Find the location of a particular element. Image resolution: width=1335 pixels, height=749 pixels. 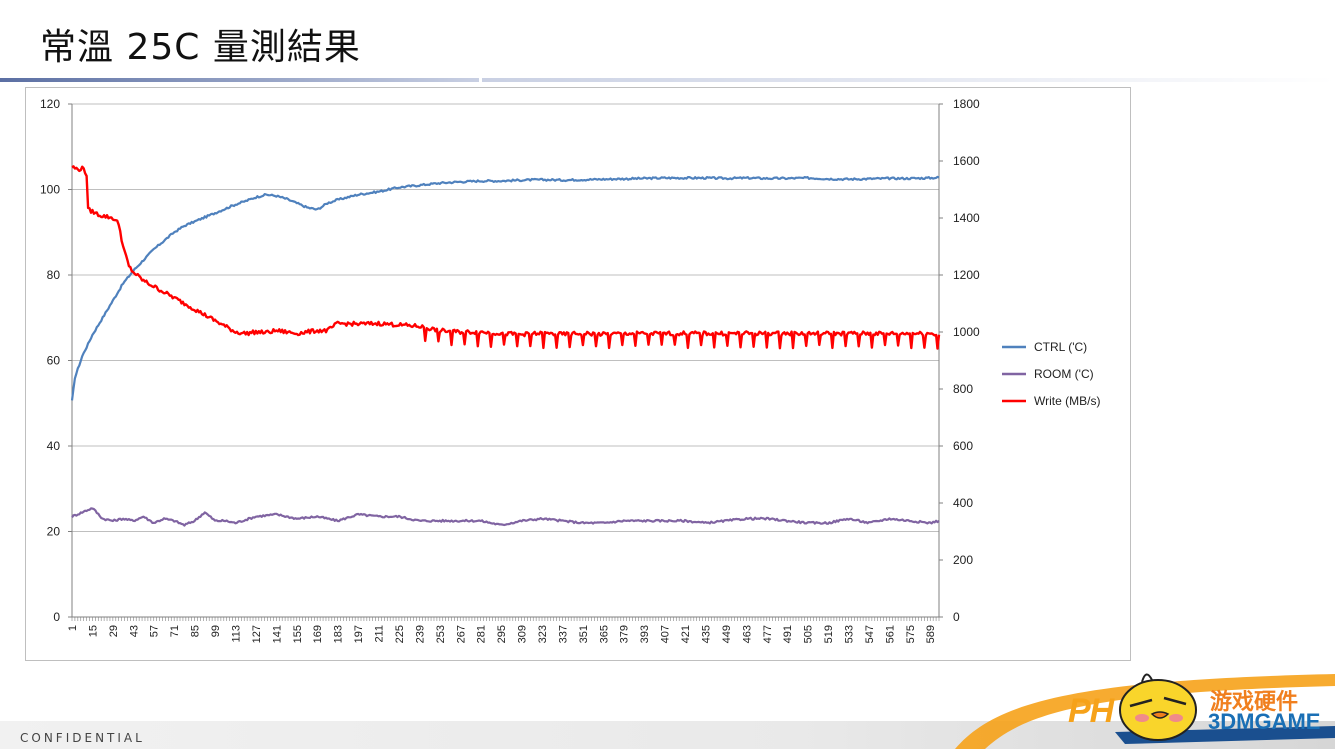

y-right-tick-label: 1800 is located at coordinates (966, 104).